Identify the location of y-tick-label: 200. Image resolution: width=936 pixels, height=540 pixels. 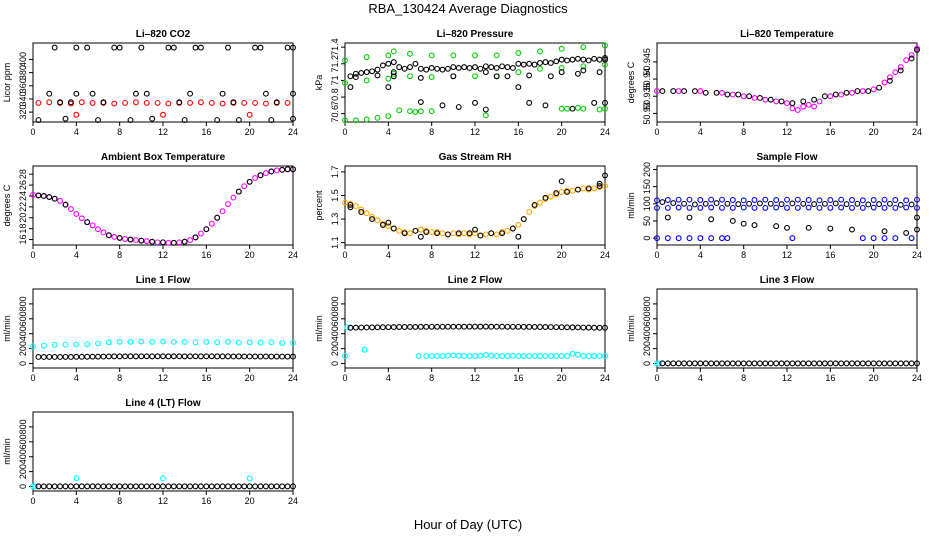
(647, 169).